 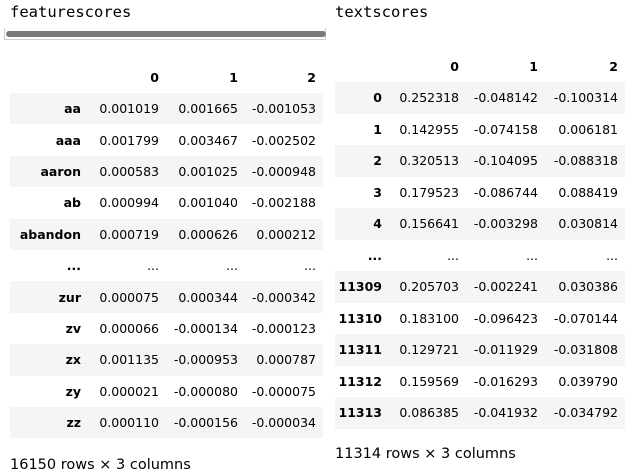 What do you see at coordinates (311, 77) in the screenshot?
I see `column-header-2: 2` at bounding box center [311, 77].